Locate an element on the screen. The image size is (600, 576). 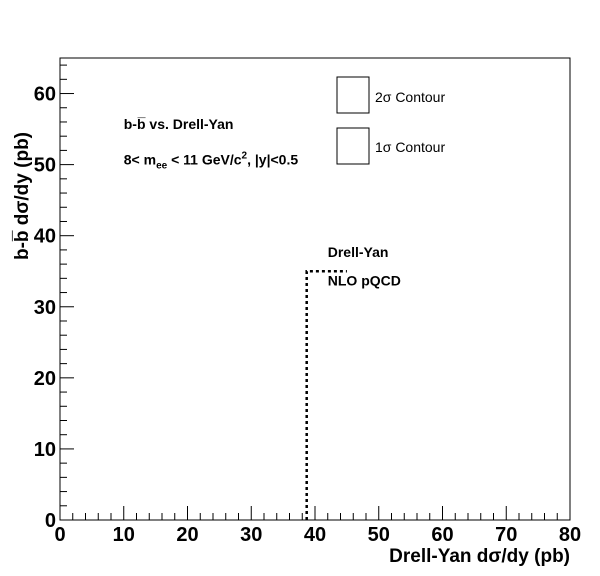
legend-swatch-1sigma is located at coordinates (353, 146).